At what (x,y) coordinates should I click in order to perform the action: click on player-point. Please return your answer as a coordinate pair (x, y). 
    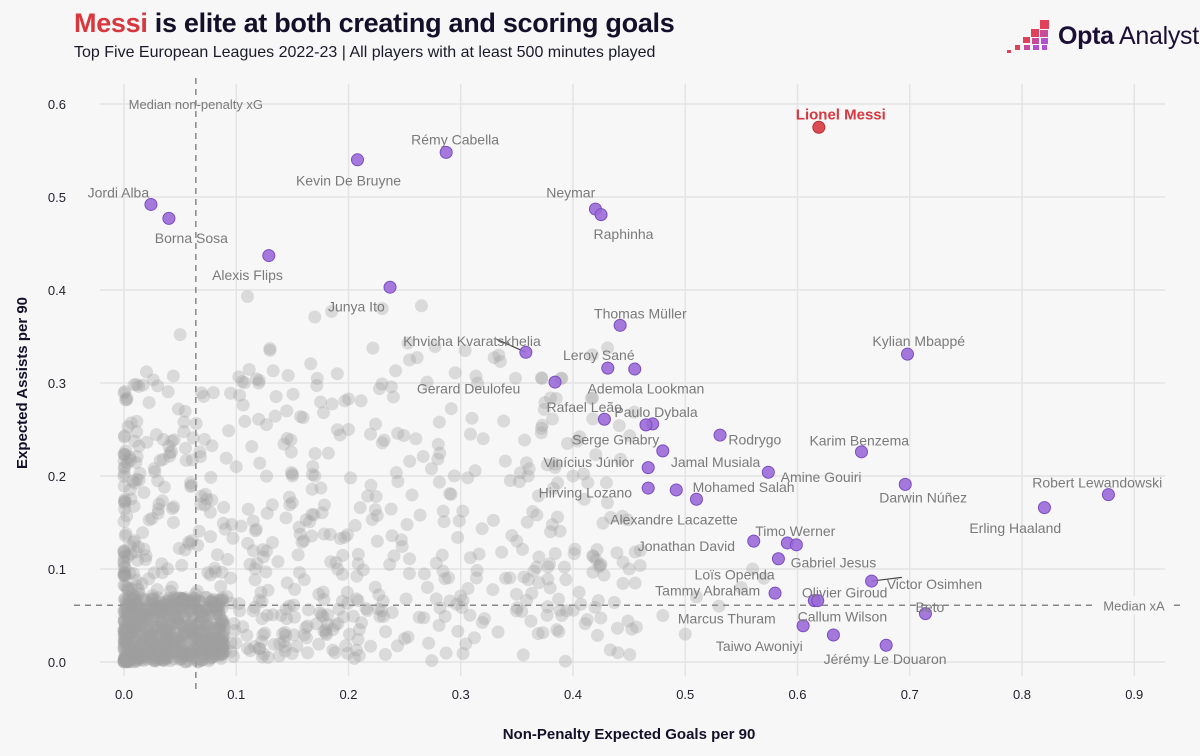
    Looking at the image, I should click on (357, 160).